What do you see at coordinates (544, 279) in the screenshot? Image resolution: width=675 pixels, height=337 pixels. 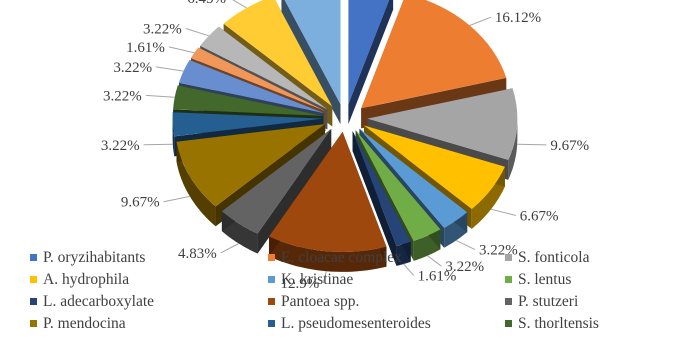 I see `legend-label: S. lentus` at bounding box center [544, 279].